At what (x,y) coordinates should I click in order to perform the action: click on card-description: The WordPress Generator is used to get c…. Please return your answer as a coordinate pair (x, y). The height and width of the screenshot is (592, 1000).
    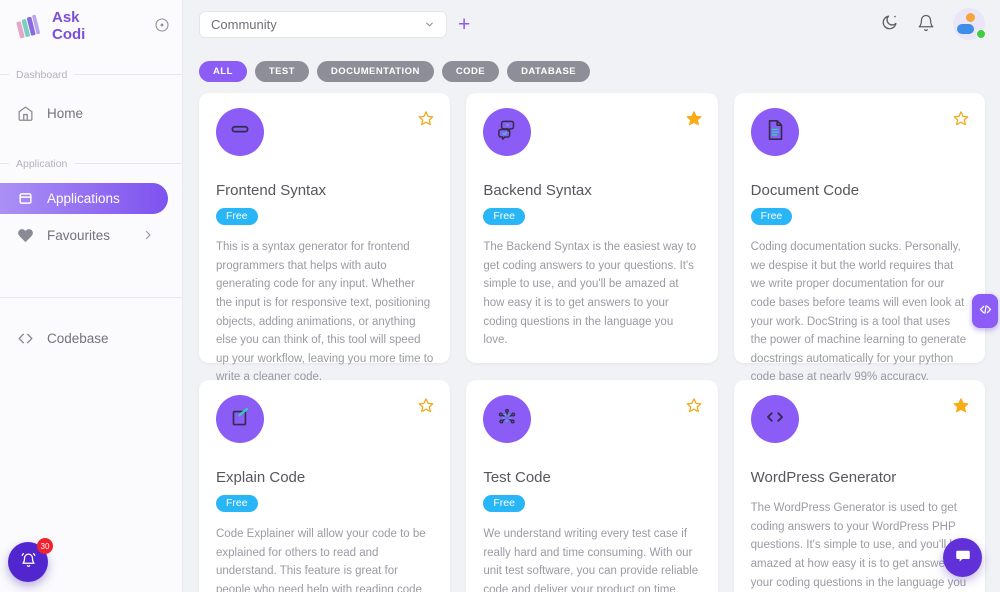
    Looking at the image, I should click on (859, 545).